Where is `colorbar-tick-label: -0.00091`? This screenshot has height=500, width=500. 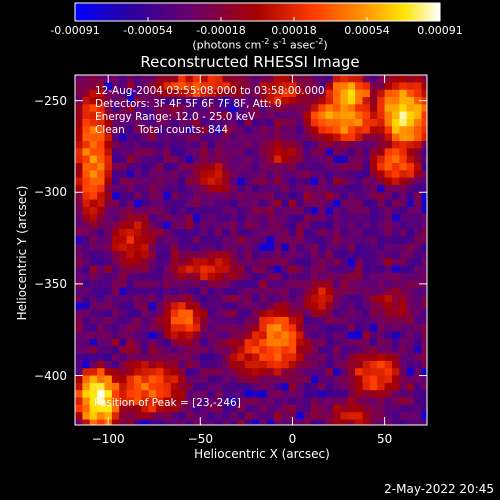 colorbar-tick-label: -0.00091 is located at coordinates (75, 30).